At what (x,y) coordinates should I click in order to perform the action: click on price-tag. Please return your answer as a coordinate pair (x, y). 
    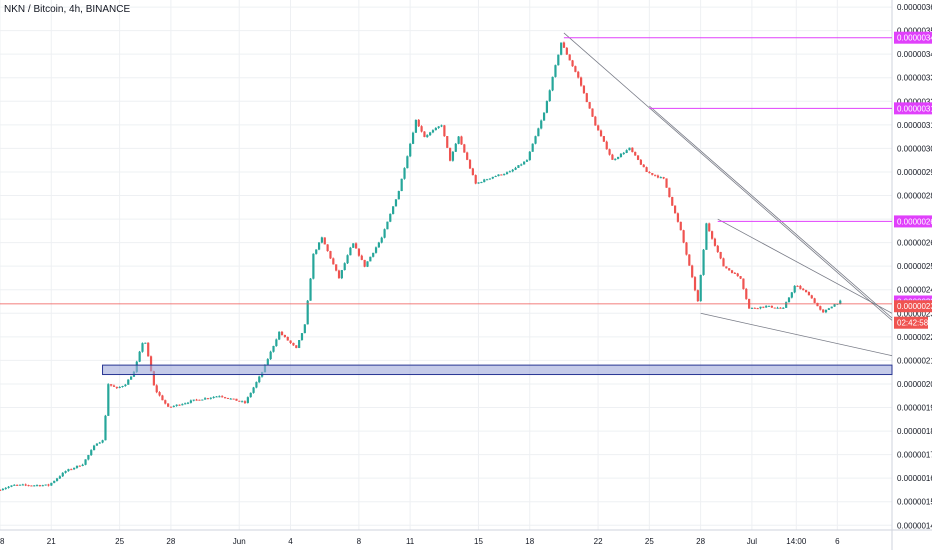
    Looking at the image, I should click on (913, 306).